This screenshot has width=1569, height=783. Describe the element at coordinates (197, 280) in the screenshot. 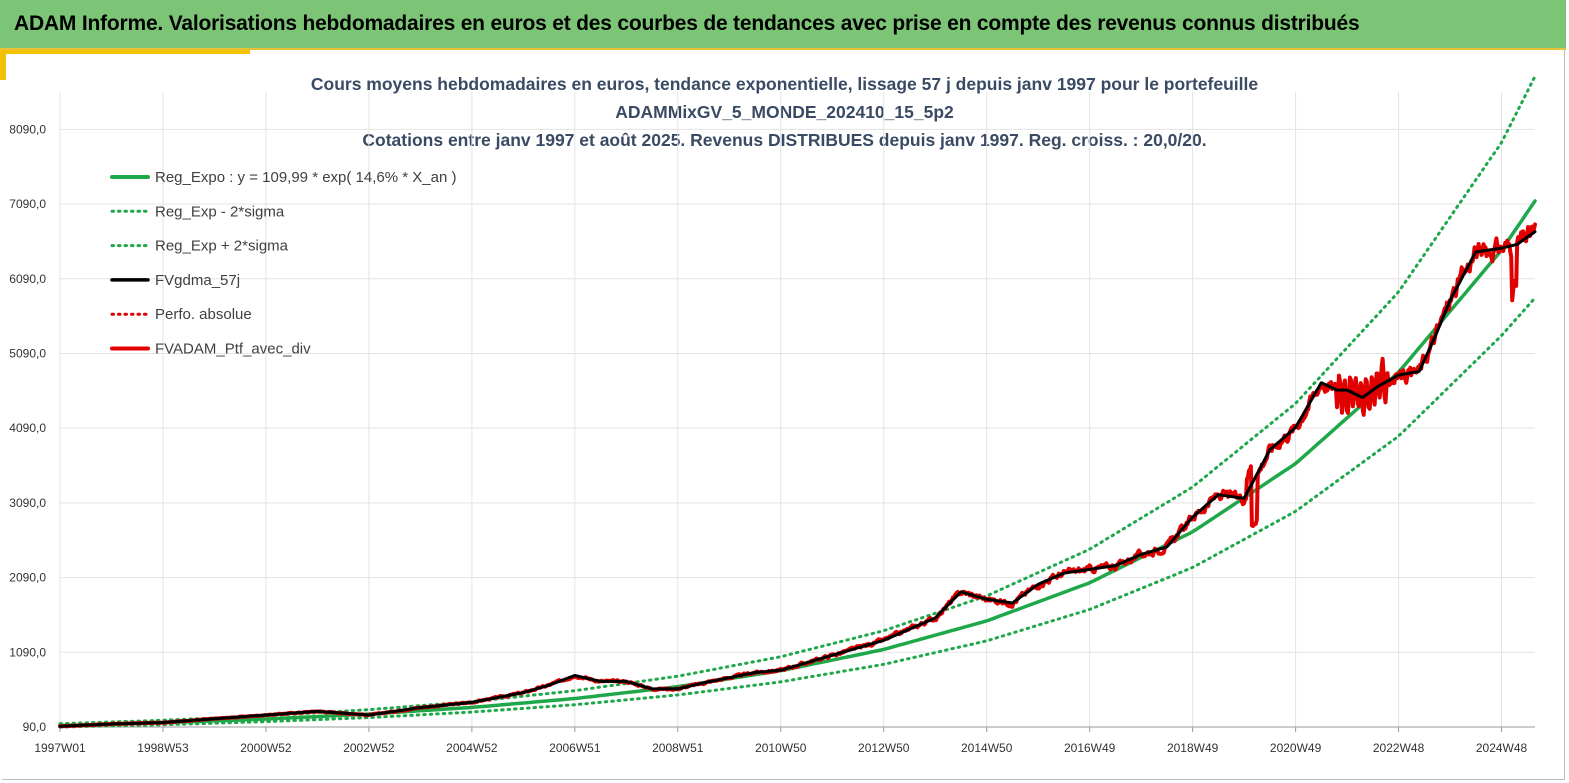

I see `legend-label: FVgdma_57j` at that location.